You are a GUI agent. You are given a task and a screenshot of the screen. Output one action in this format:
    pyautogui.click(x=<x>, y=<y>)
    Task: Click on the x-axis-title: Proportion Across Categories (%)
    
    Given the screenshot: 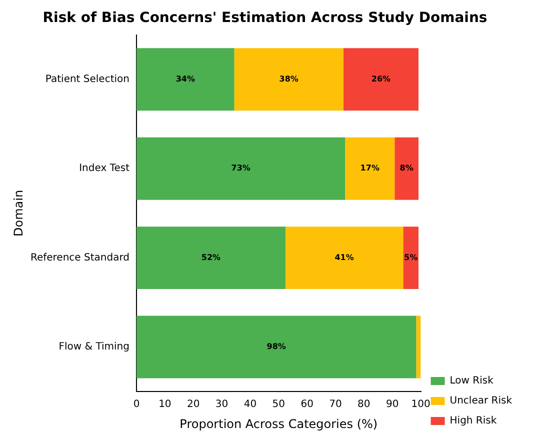 What is the action you would take?
    pyautogui.click(x=279, y=423)
    